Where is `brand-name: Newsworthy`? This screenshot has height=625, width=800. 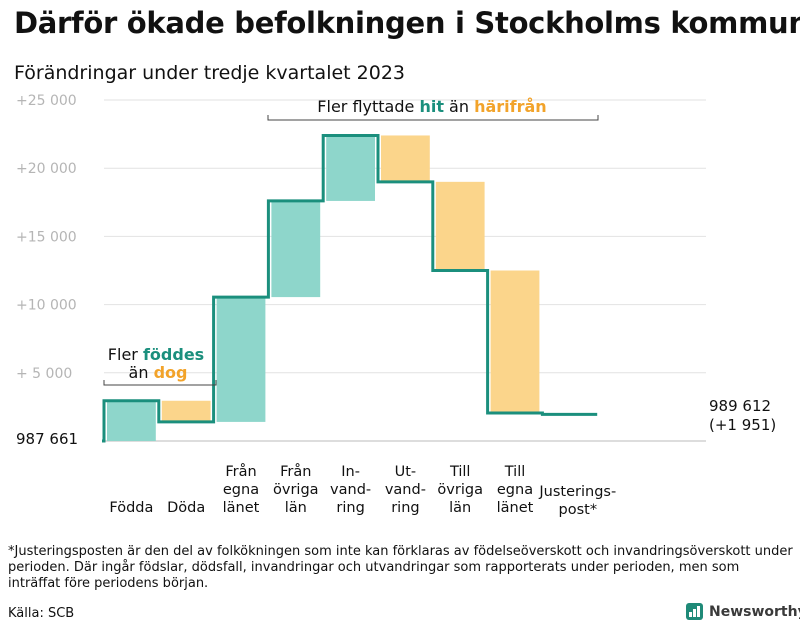 brand-name: Newsworthy is located at coordinates (754, 611).